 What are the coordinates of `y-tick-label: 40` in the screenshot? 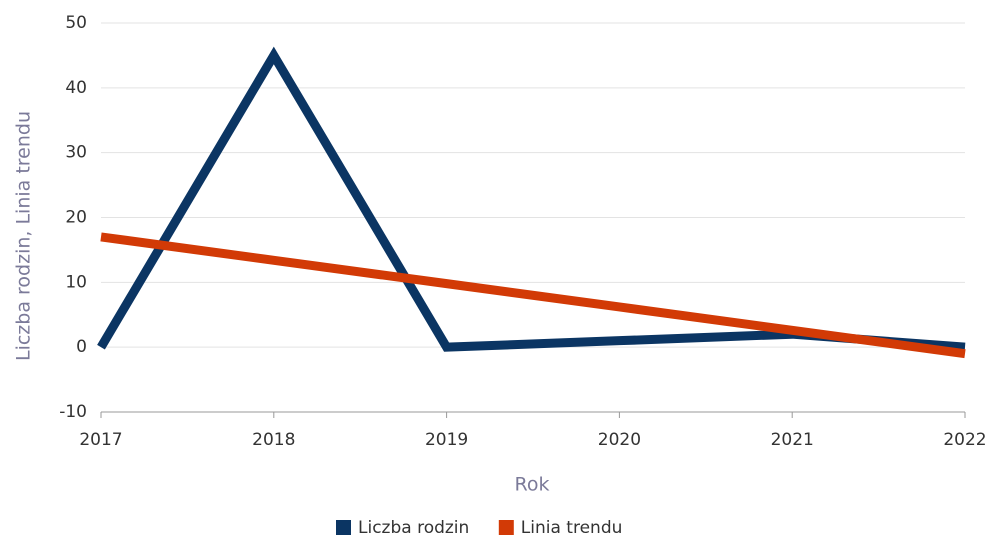 It's located at (76, 88).